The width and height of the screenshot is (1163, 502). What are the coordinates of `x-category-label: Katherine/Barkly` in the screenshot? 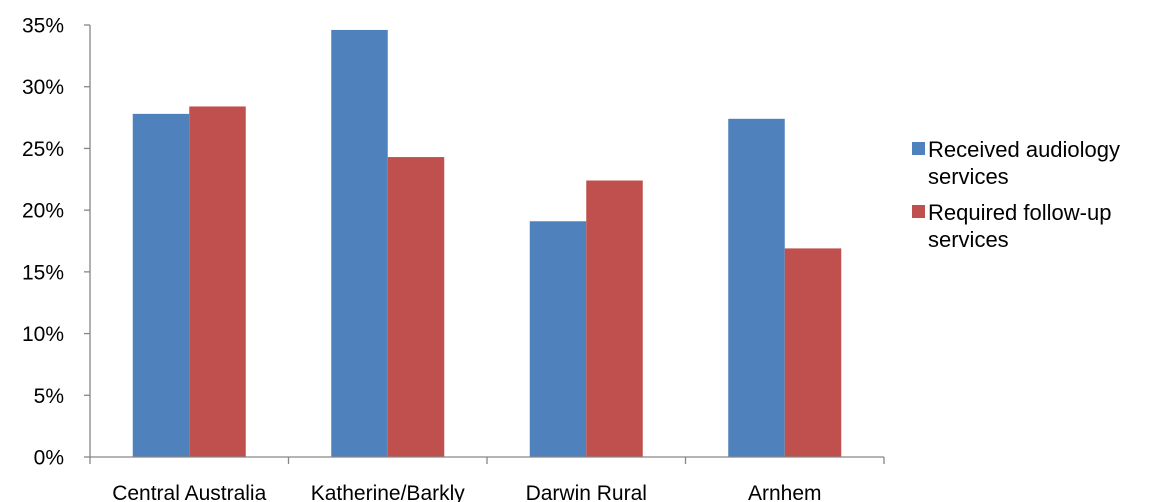 It's located at (388, 492).